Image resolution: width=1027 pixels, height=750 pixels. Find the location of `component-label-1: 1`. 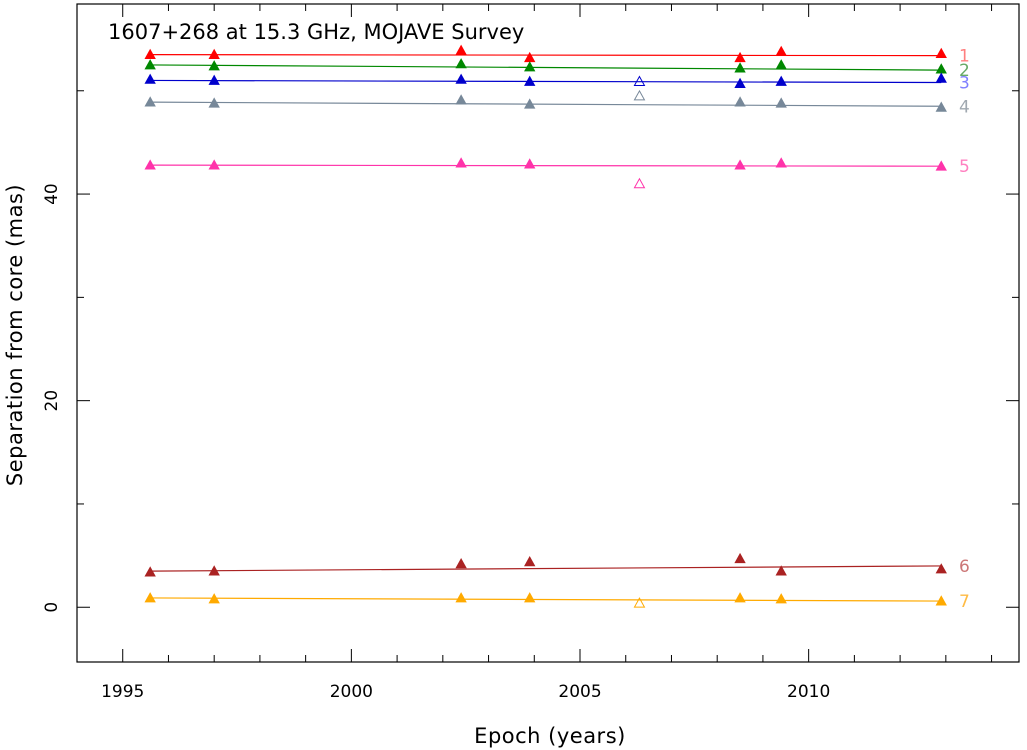

component-label-1: 1 is located at coordinates (964, 57).